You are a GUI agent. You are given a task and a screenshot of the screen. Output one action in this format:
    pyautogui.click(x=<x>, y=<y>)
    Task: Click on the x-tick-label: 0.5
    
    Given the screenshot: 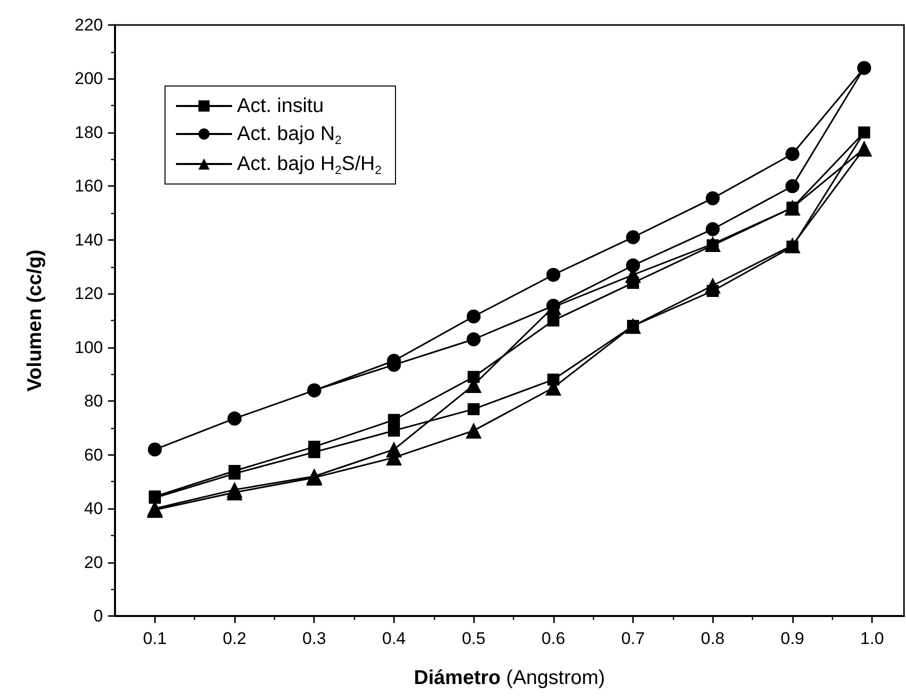 What is the action you would take?
    pyautogui.click(x=474, y=638)
    